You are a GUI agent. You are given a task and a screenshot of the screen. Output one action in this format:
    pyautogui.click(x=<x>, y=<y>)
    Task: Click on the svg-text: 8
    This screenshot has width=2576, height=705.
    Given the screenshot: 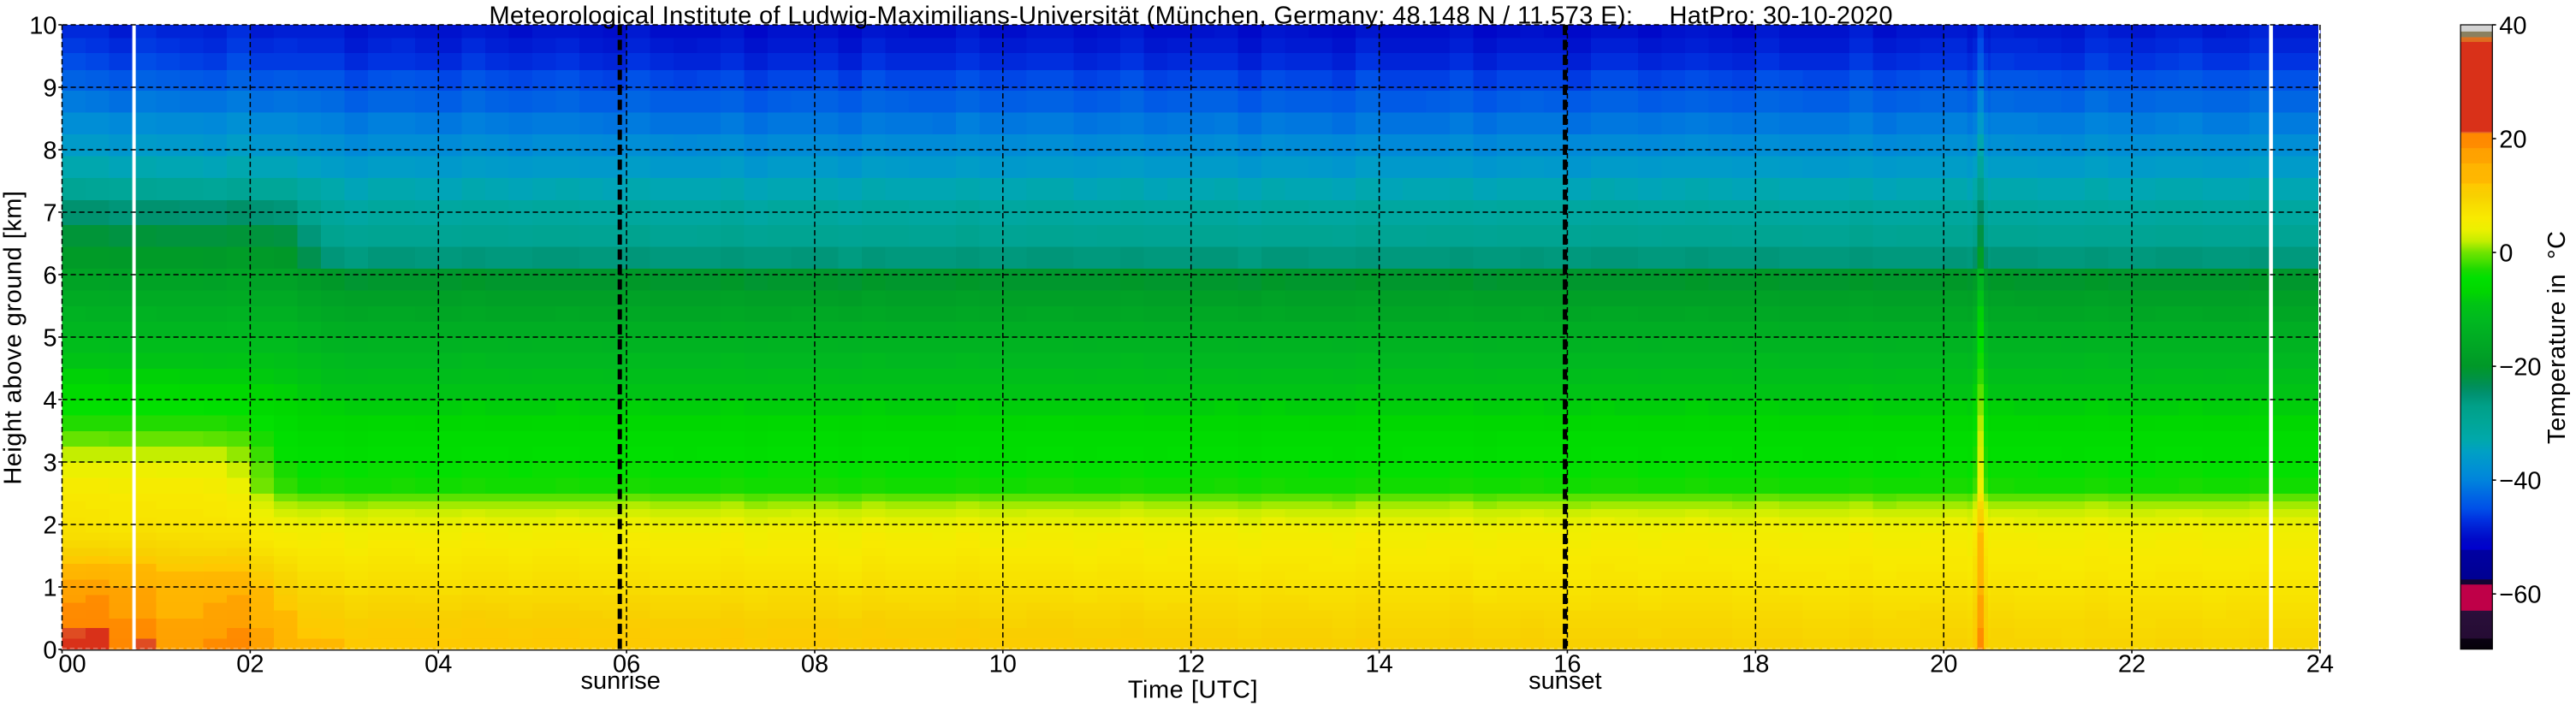 What is the action you would take?
    pyautogui.click(x=49, y=151)
    